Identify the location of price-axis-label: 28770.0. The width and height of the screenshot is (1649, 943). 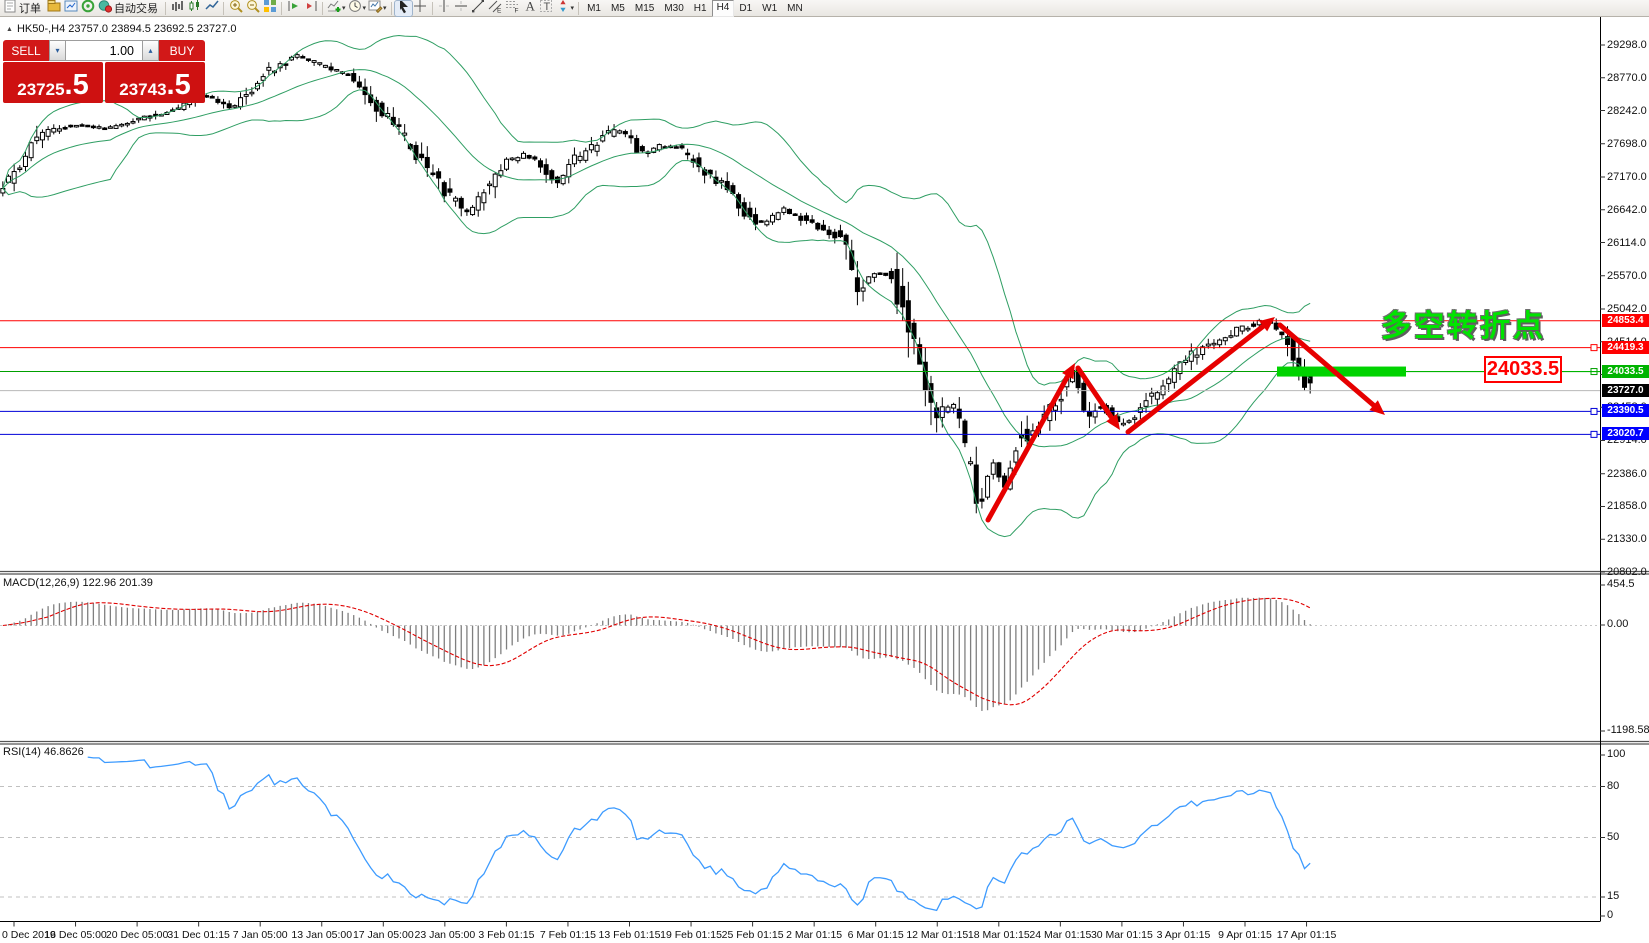
(1627, 77).